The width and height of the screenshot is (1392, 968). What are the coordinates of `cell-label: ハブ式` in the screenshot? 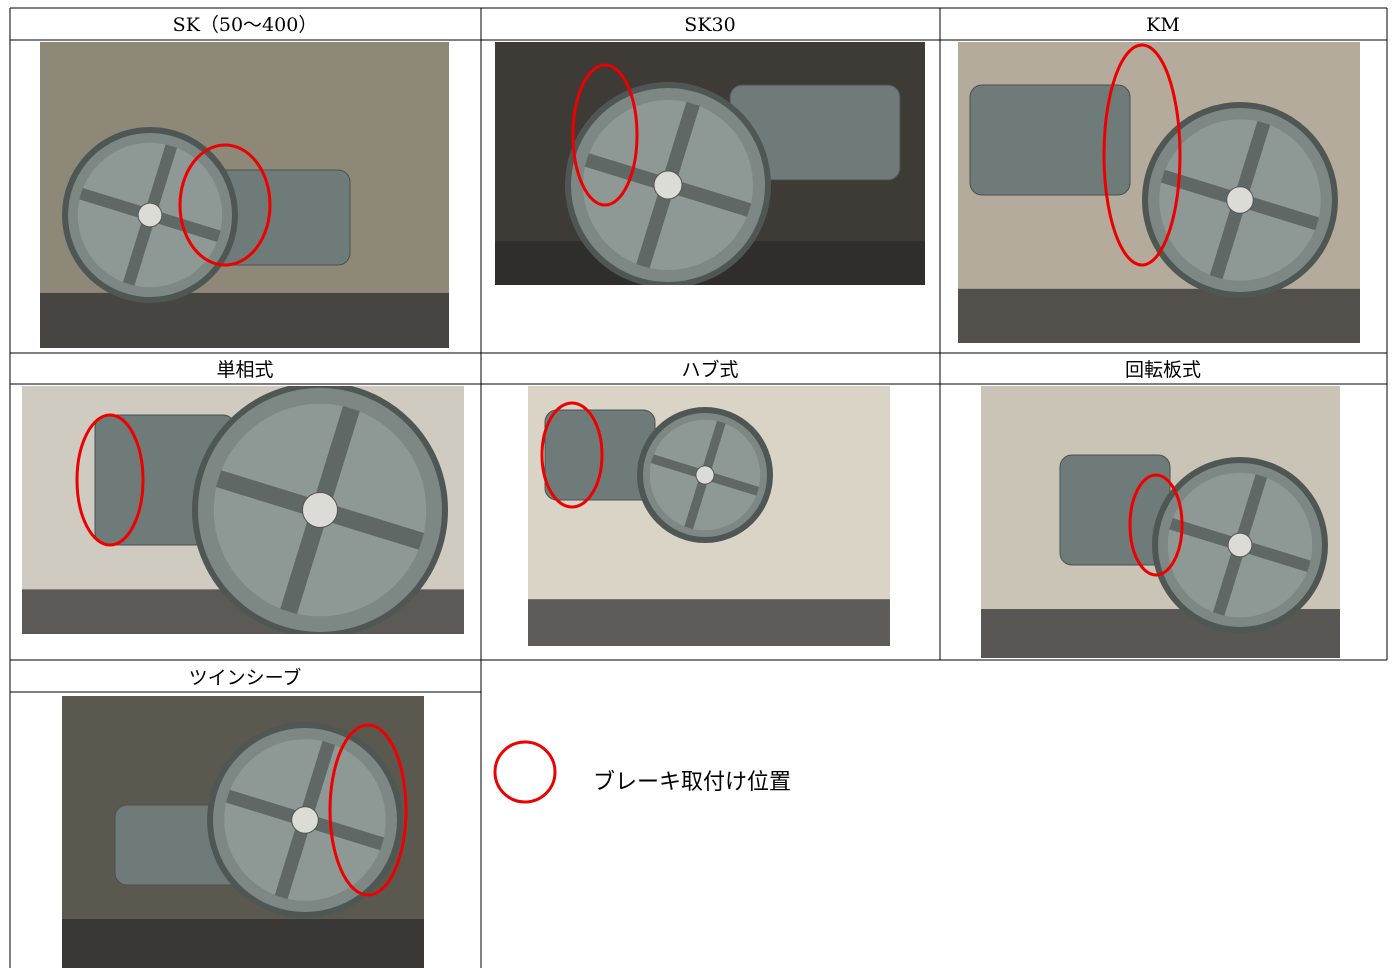 It's located at (709, 369).